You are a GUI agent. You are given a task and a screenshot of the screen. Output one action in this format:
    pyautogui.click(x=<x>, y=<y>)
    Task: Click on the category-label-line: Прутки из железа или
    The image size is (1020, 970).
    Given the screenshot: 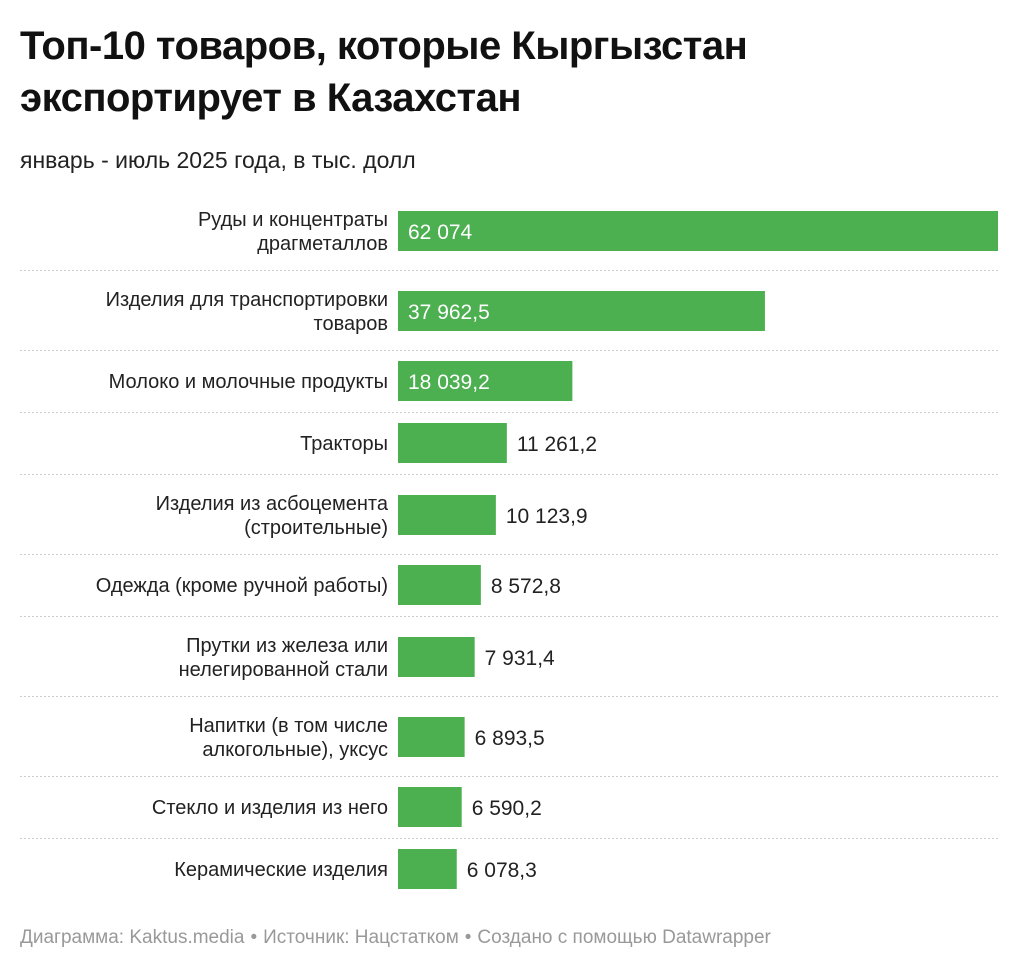 What is the action you would take?
    pyautogui.click(x=287, y=646)
    